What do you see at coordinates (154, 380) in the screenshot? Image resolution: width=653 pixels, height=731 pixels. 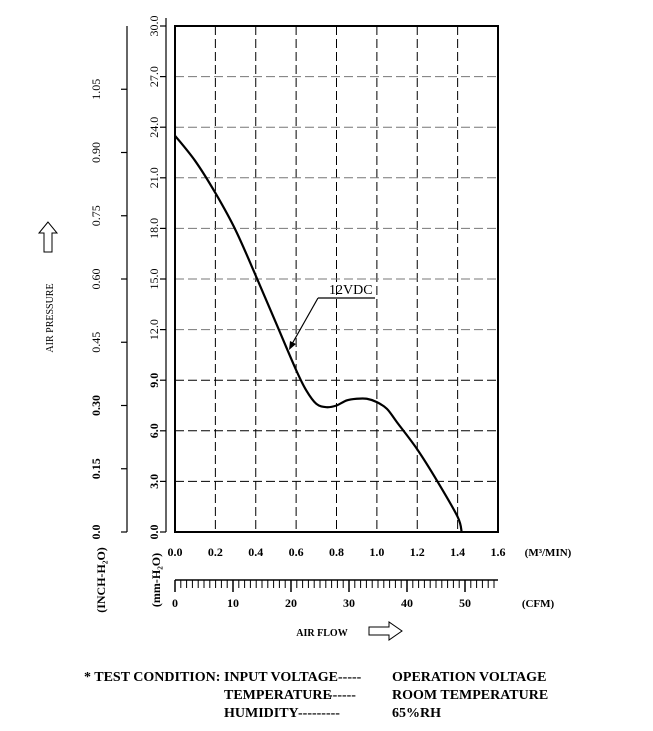 I see `mmh2o-tick-label: 9.0` at bounding box center [154, 380].